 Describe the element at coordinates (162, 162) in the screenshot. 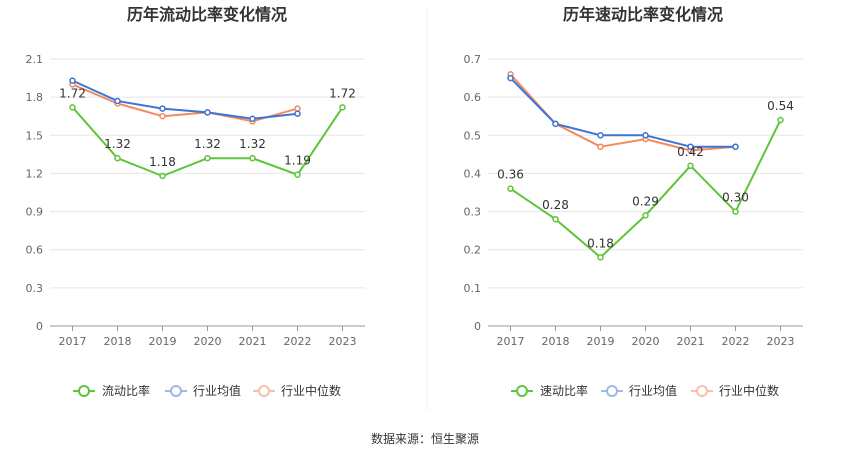

I see `data-label: 1.18` at that location.